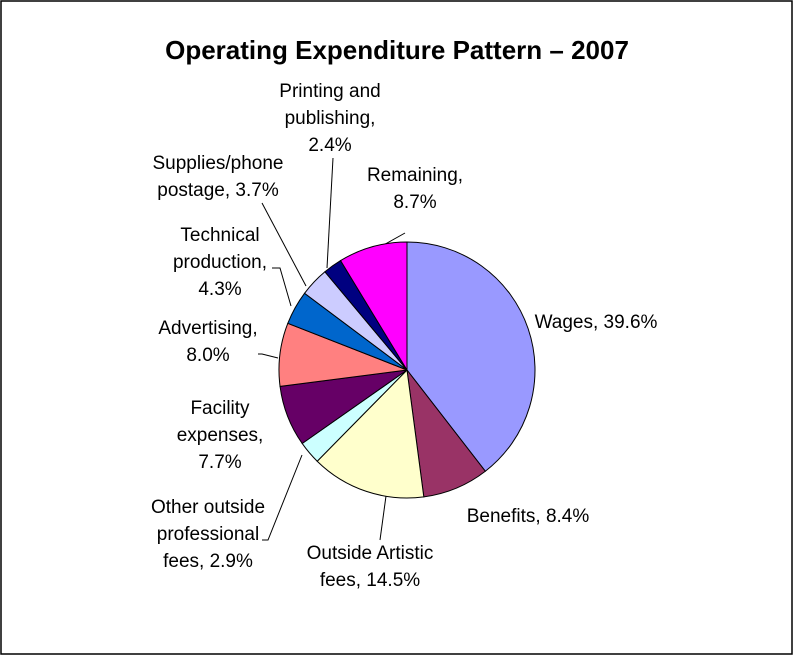 The image size is (794, 656). Describe the element at coordinates (218, 190) in the screenshot. I see `data-label: postage, 3.7%` at that location.